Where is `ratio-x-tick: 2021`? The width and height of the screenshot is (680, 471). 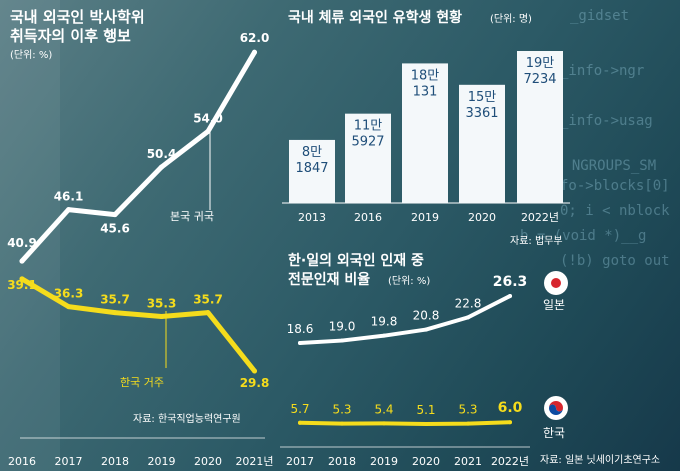 ratio-x-tick: 2021 is located at coordinates (468, 461).